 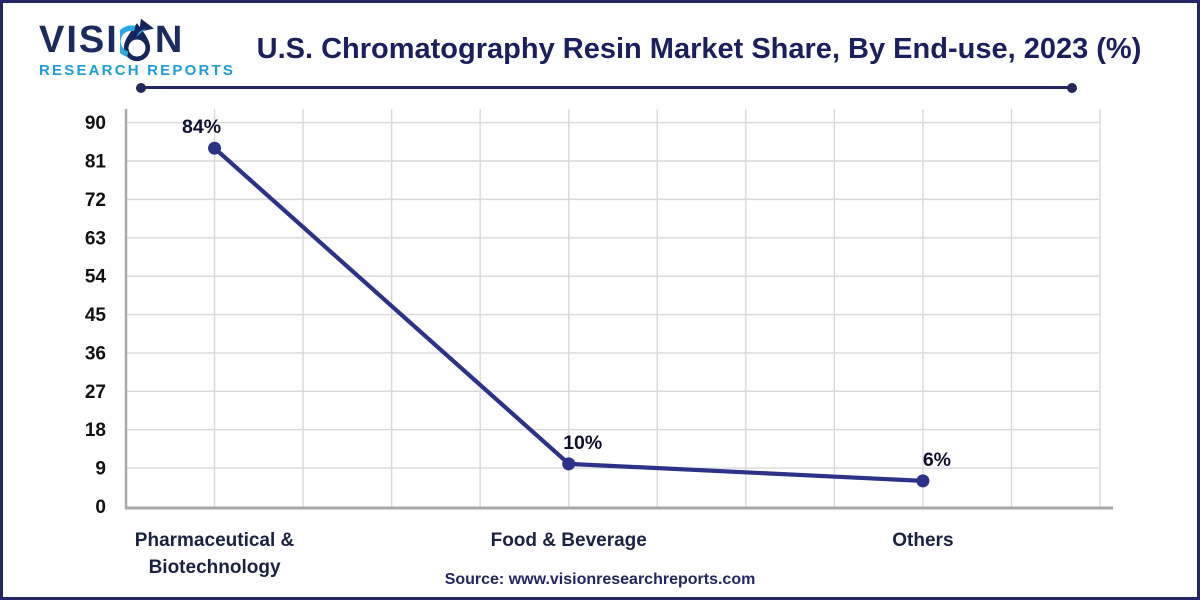 What do you see at coordinates (922, 540) in the screenshot?
I see `x-category-label: Others` at bounding box center [922, 540].